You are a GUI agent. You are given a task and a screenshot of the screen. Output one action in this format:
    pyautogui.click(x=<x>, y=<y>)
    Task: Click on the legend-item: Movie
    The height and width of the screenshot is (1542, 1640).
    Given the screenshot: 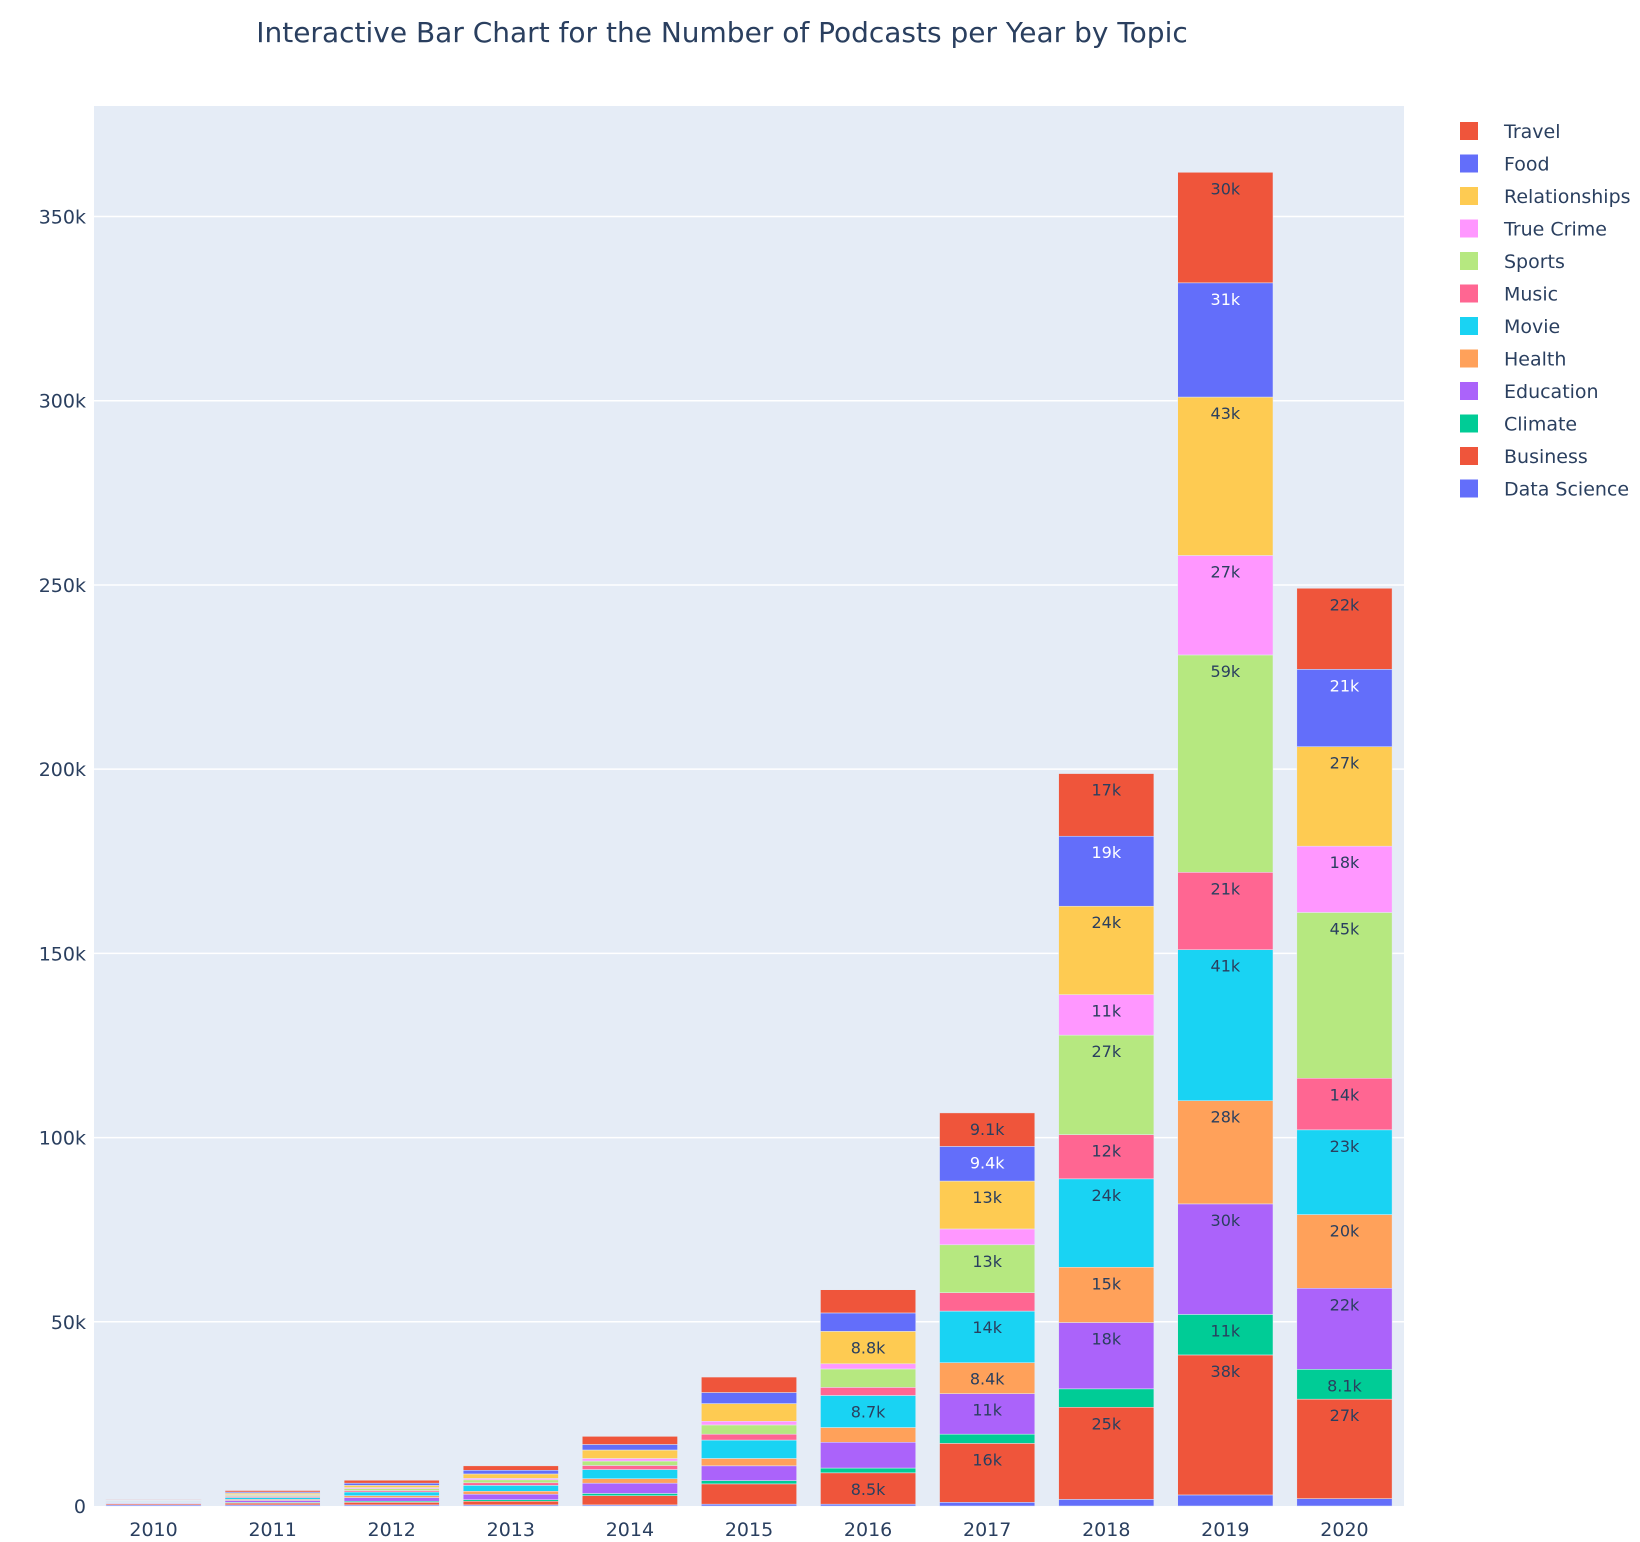 What is the action you would take?
    pyautogui.click(x=1510, y=327)
    